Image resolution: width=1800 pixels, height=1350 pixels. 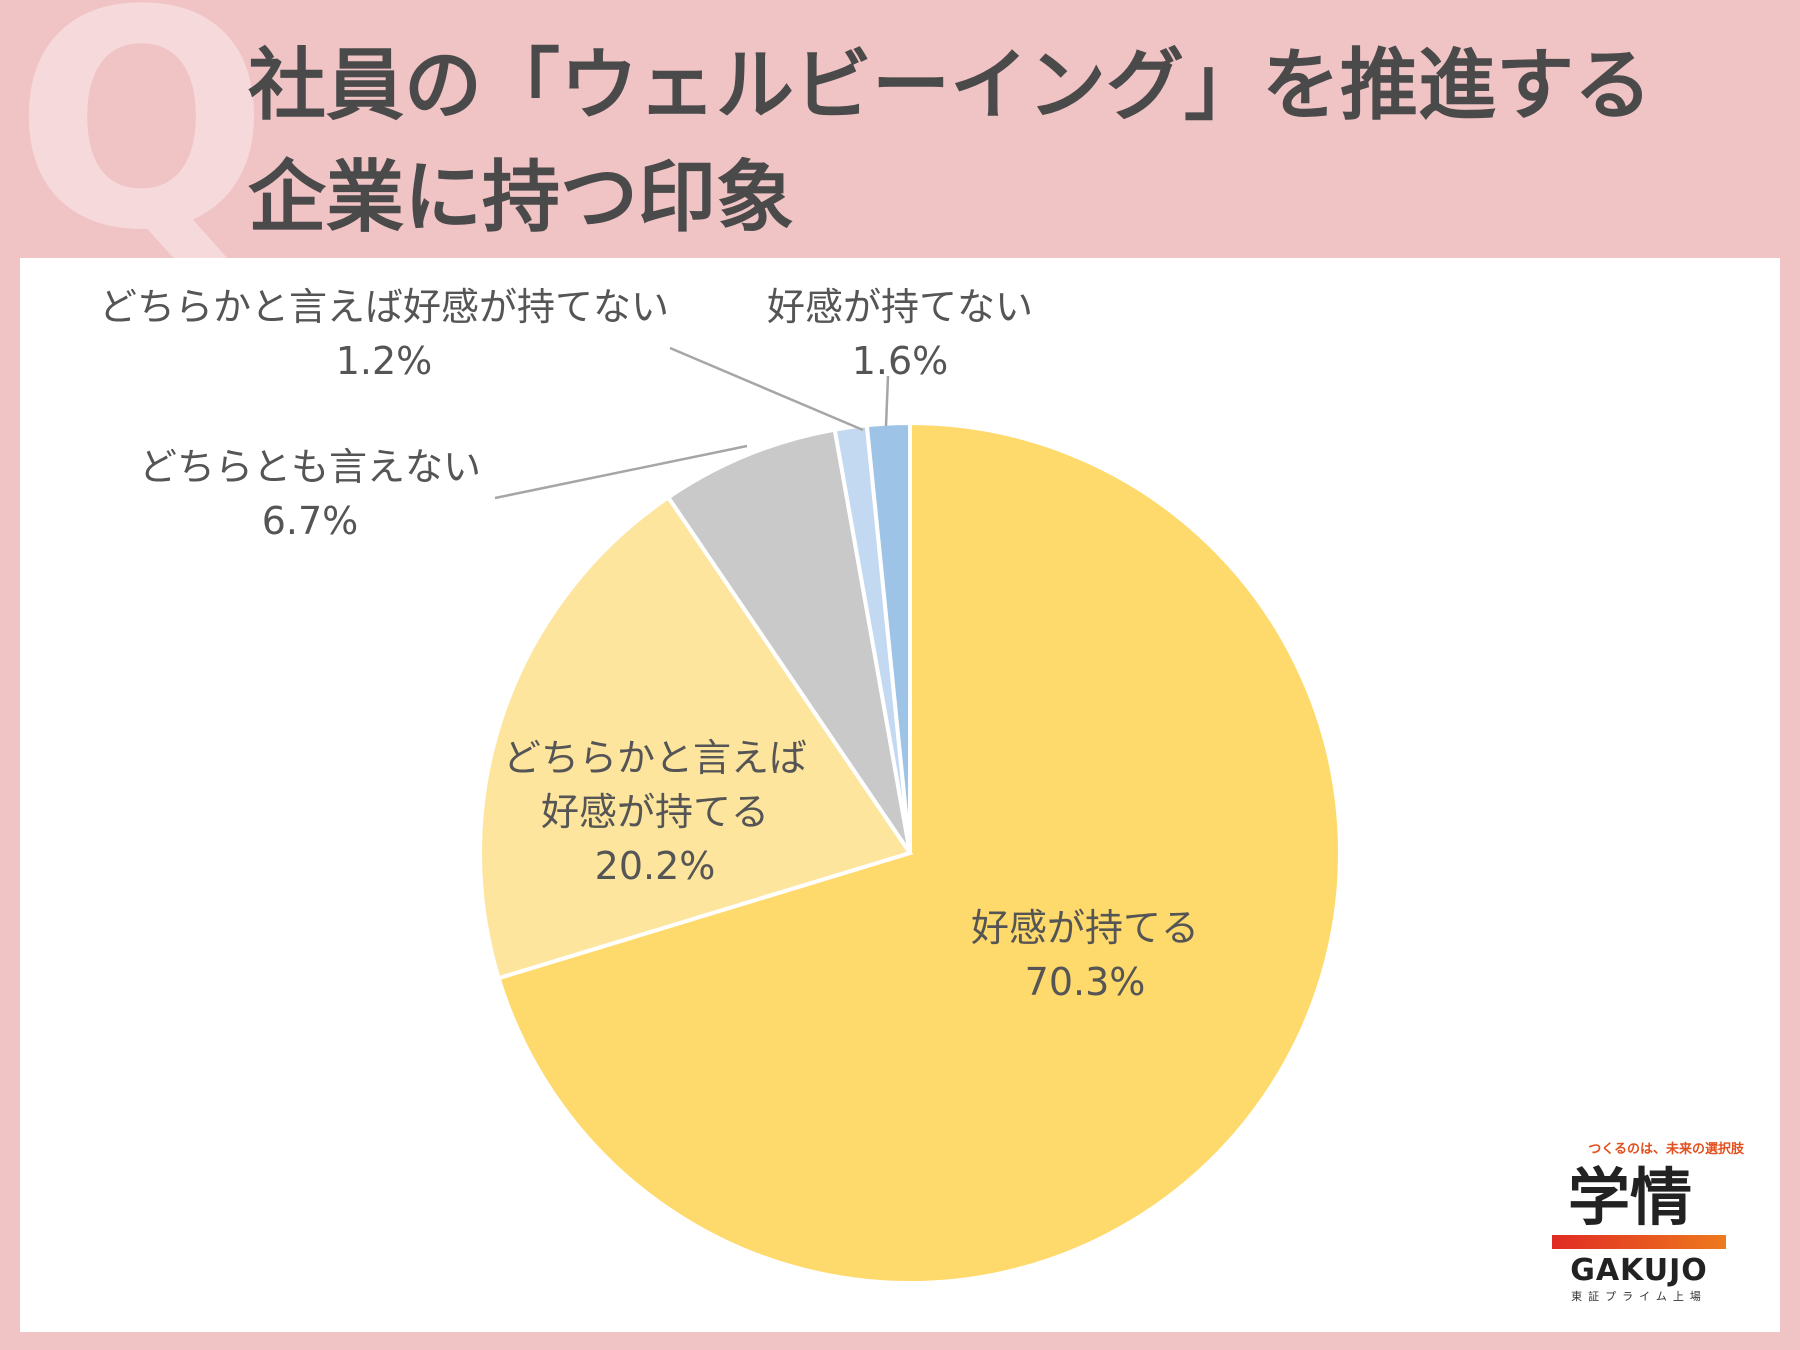 I want to click on slice-label-3: どちらかと言えば好感が持てない, so click(x=384, y=307).